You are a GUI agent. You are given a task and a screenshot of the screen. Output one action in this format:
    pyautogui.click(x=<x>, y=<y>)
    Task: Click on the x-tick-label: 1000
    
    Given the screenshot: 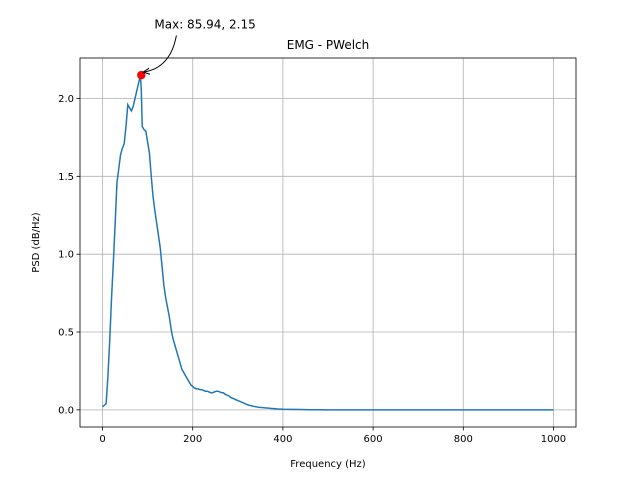 What is the action you would take?
    pyautogui.click(x=553, y=439)
    